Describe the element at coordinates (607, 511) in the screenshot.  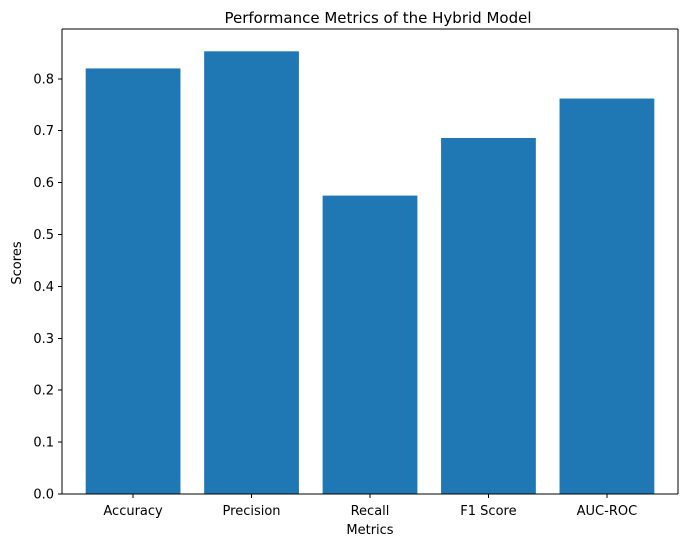
I see `x-tick-label: AUC-ROC` at that location.